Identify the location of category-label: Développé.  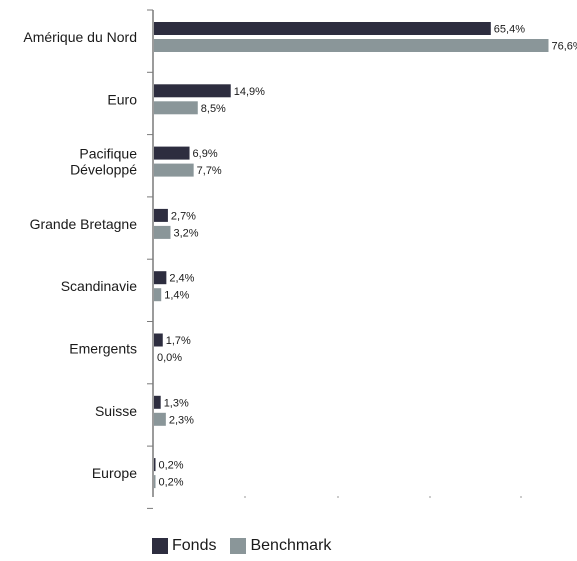
(103, 170).